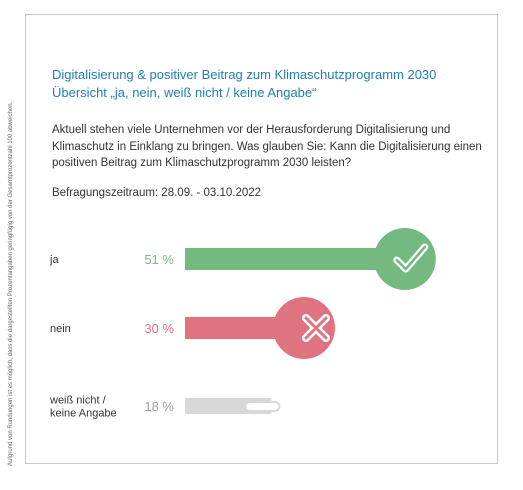 This screenshot has height=490, width=523. What do you see at coordinates (60, 329) in the screenshot?
I see `category-label-1: nein` at bounding box center [60, 329].